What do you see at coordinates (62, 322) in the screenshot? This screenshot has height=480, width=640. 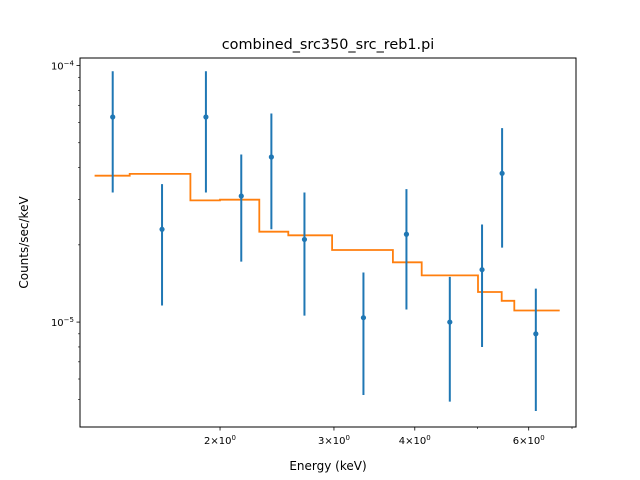 I see `y-tick-label: 10⁻⁵` at bounding box center [62, 322].